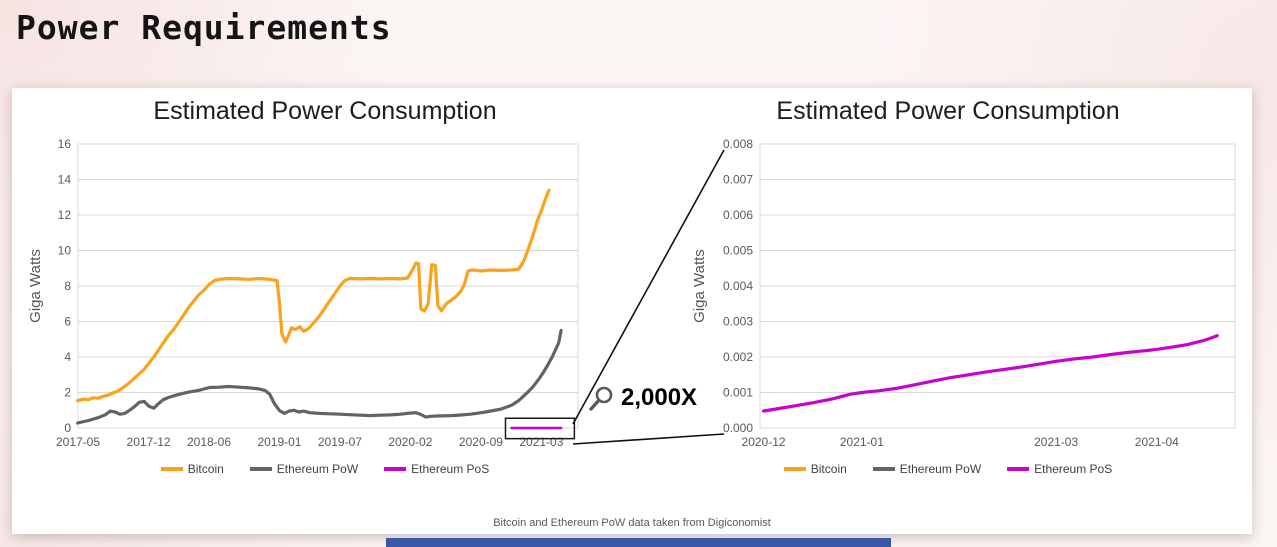 The width and height of the screenshot is (1277, 547). What do you see at coordinates (65, 144) in the screenshot?
I see `y-tick-label: 16` at bounding box center [65, 144].